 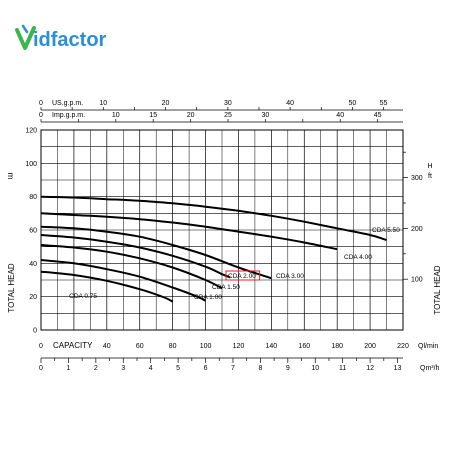 I want to click on m3h-tick-label: 12, so click(x=370, y=368).